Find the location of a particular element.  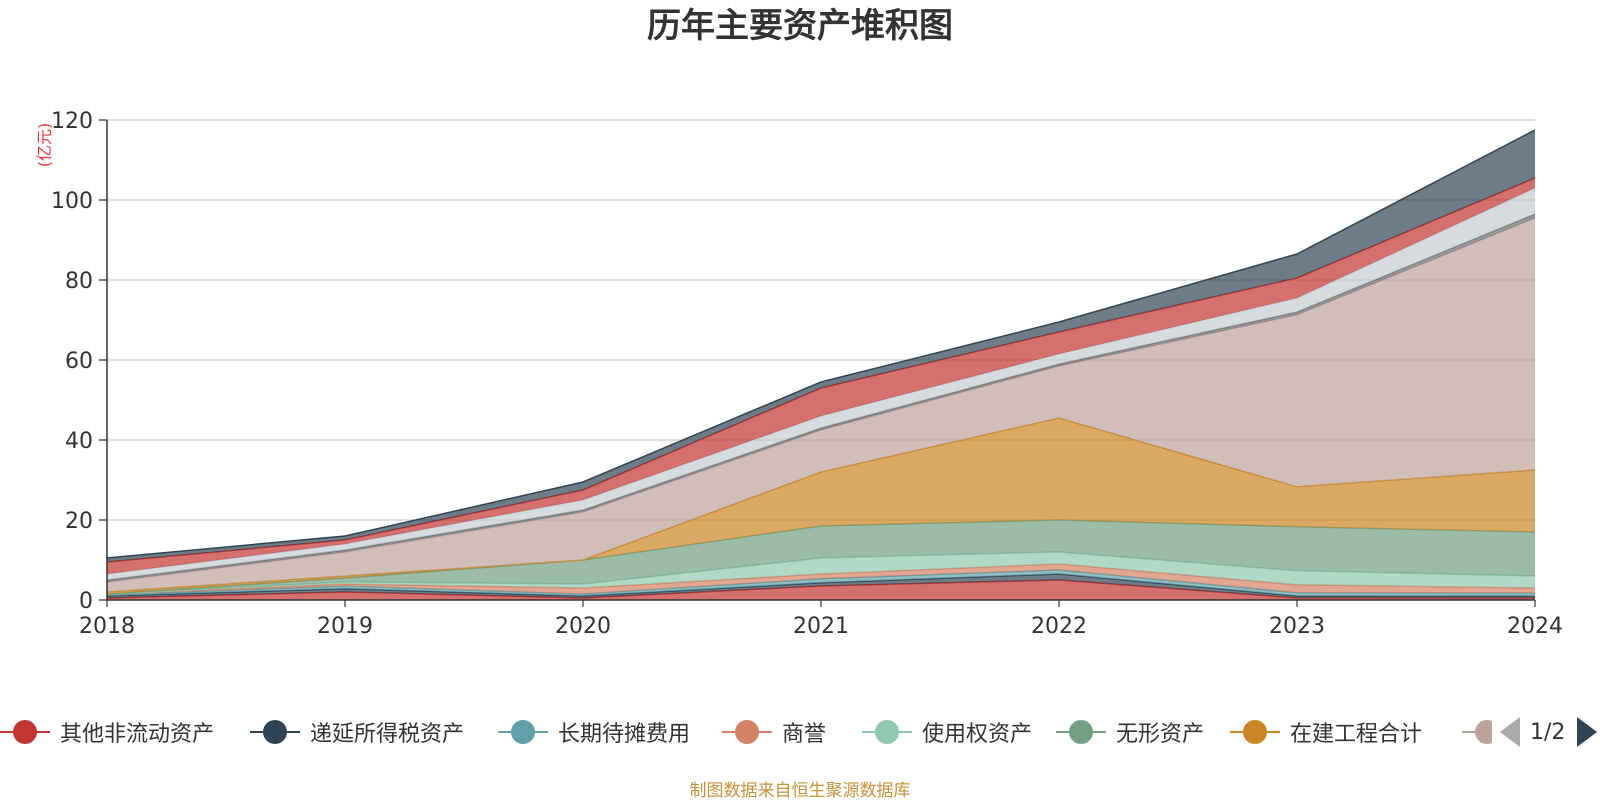

x-tick-label: 2020 is located at coordinates (583, 626).